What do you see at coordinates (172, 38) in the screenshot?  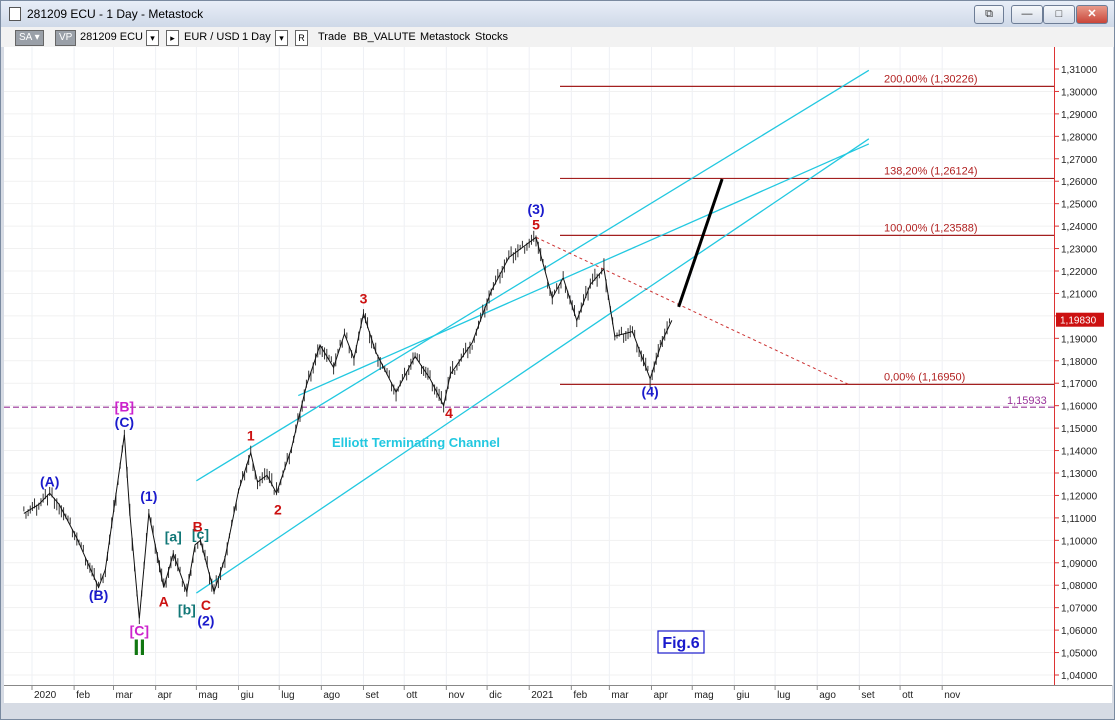 I see `instrument-menu-icon: ▸` at bounding box center [172, 38].